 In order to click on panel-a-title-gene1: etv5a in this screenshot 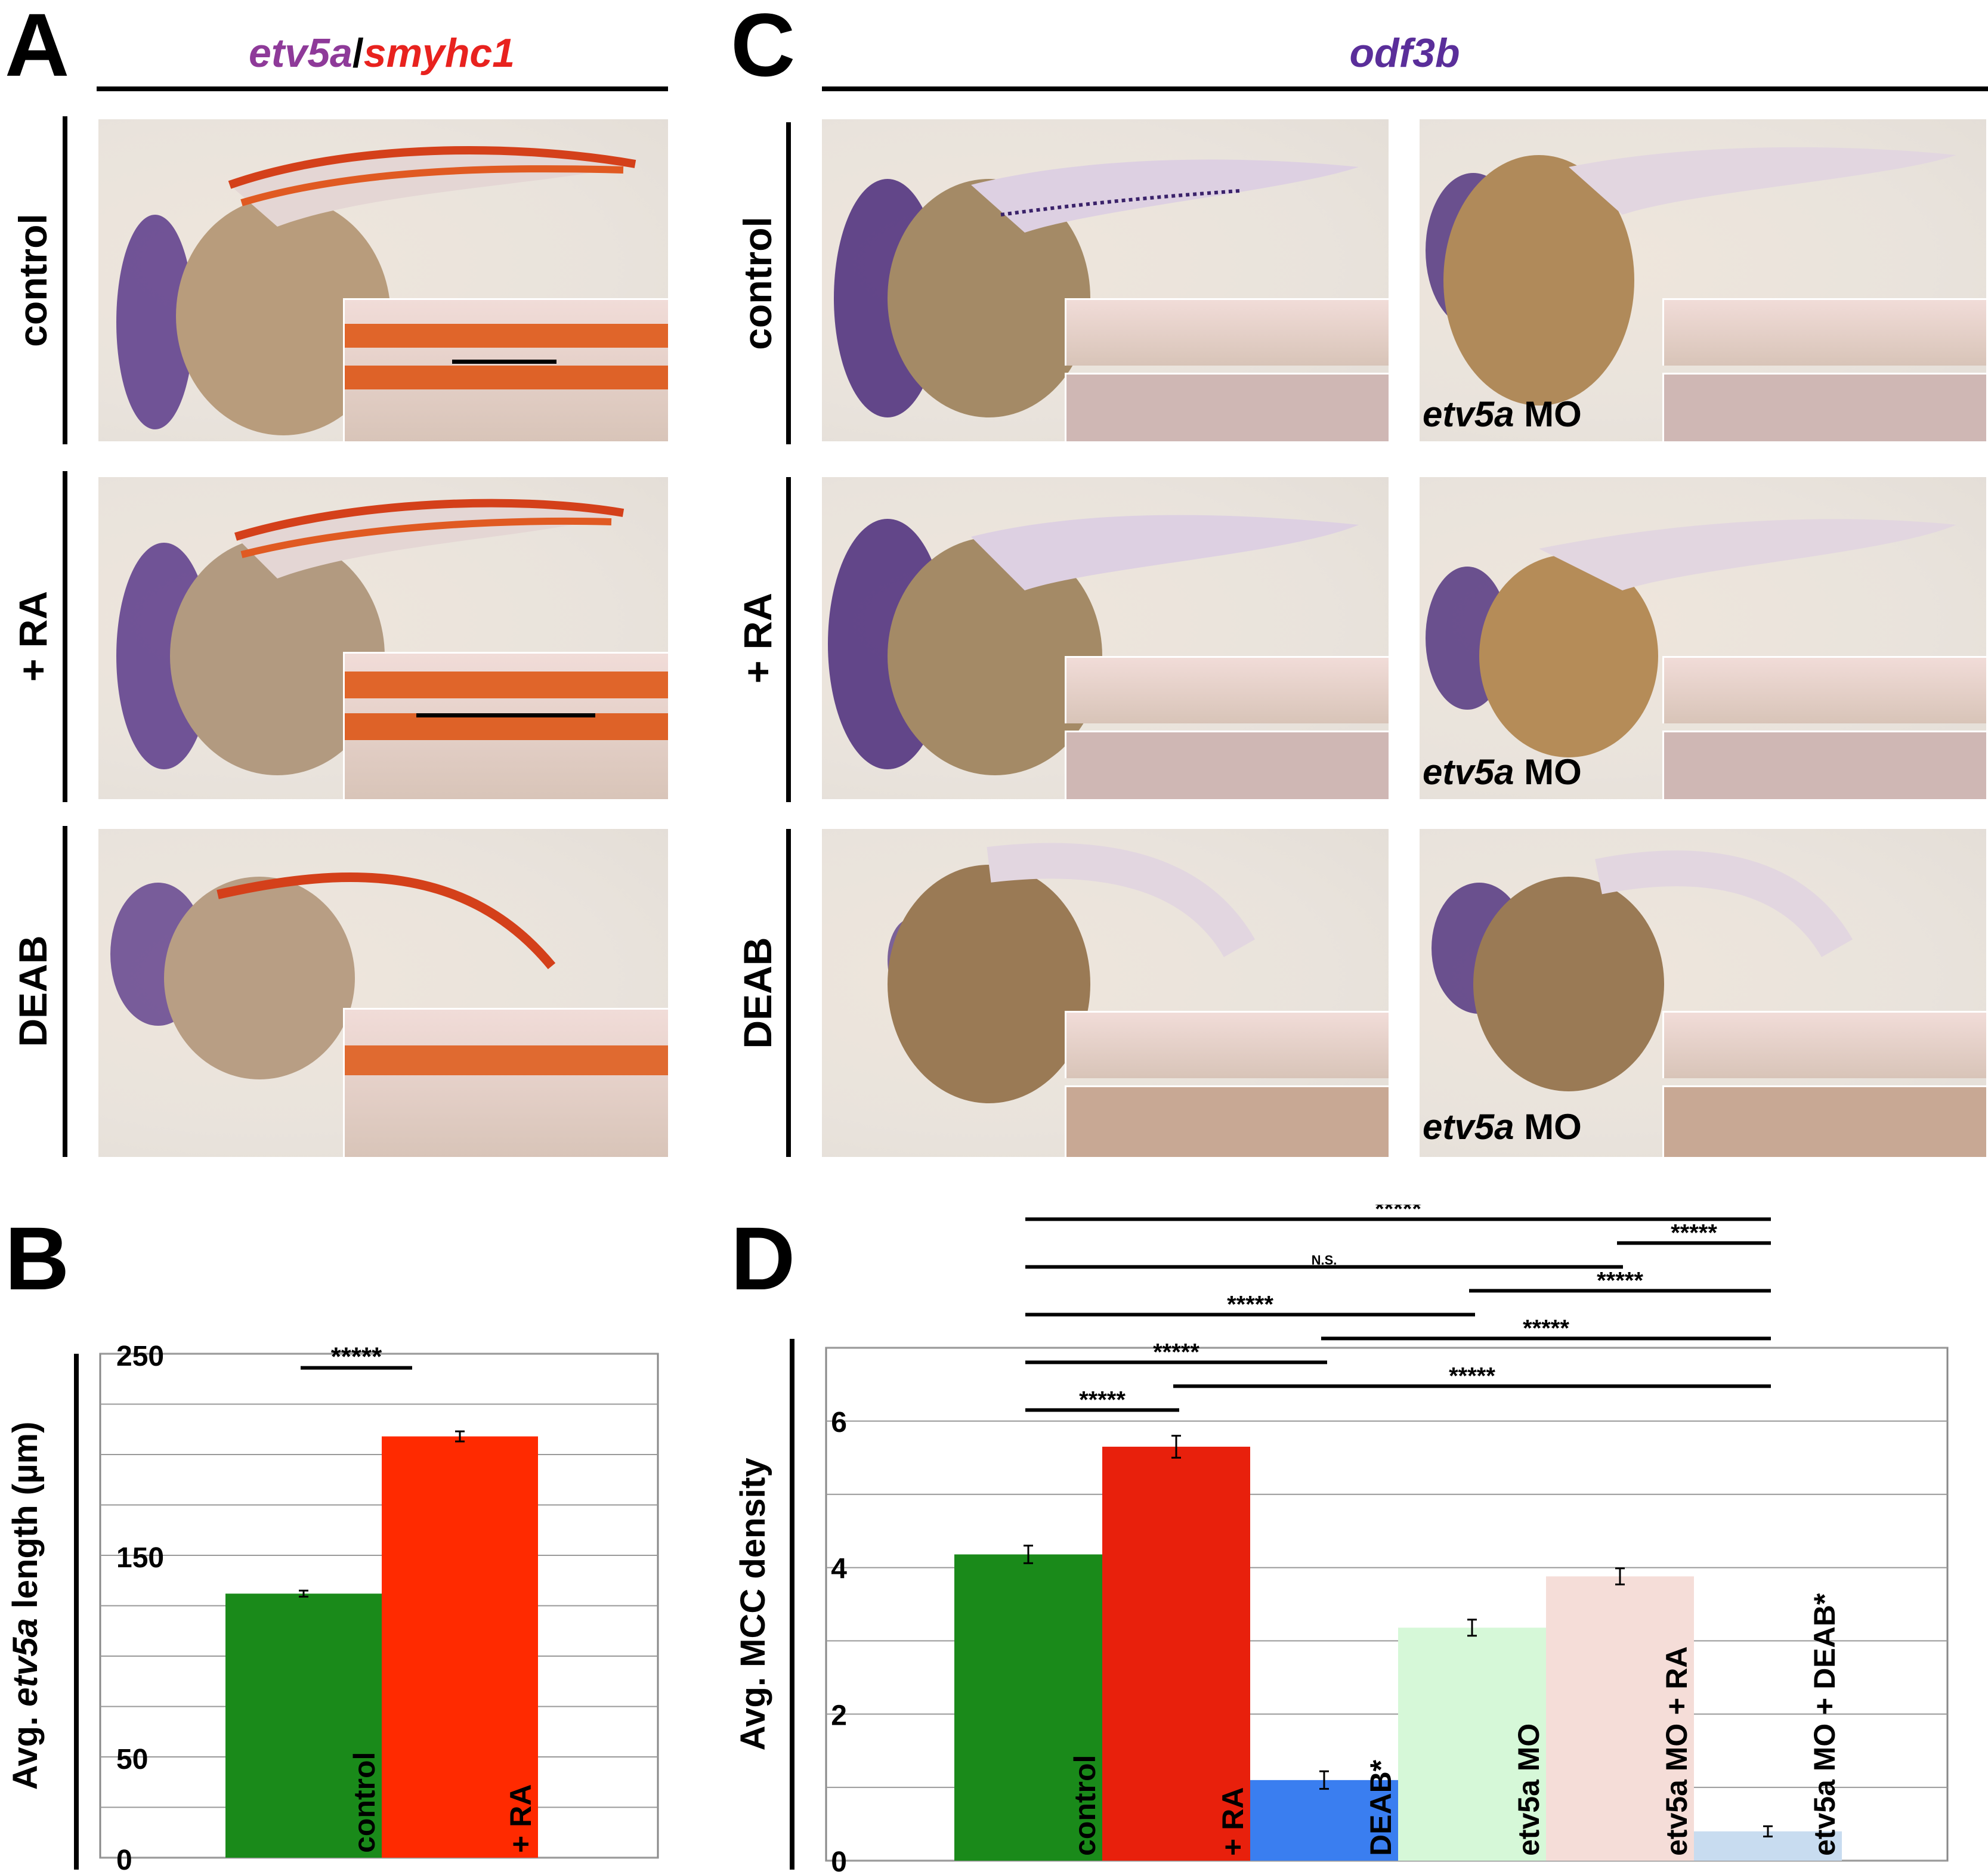, I will do `click(300, 53)`.